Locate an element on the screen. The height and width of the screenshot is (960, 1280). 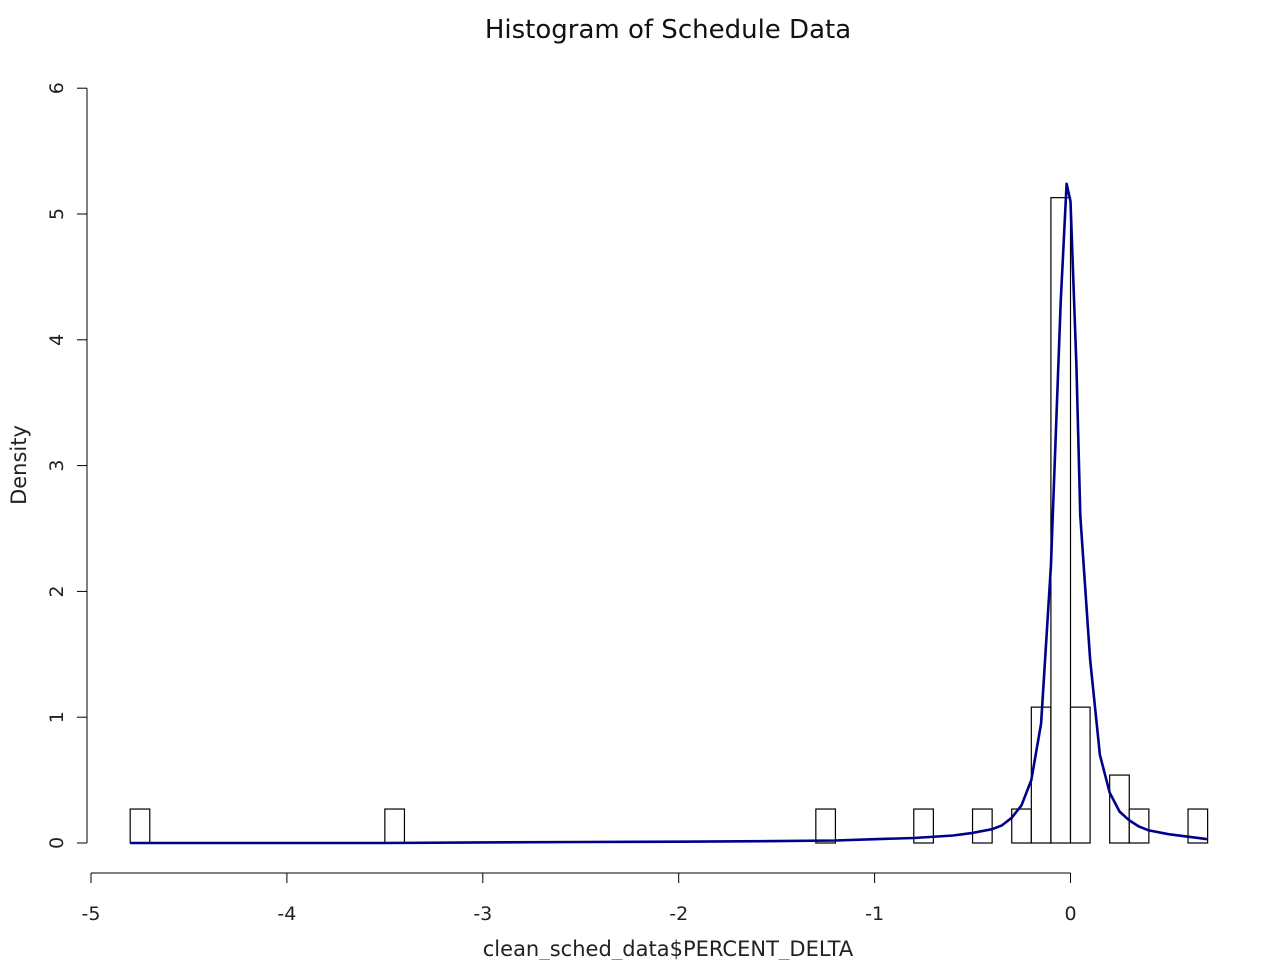
x-tick-label-5: 0 is located at coordinates (1070, 914).